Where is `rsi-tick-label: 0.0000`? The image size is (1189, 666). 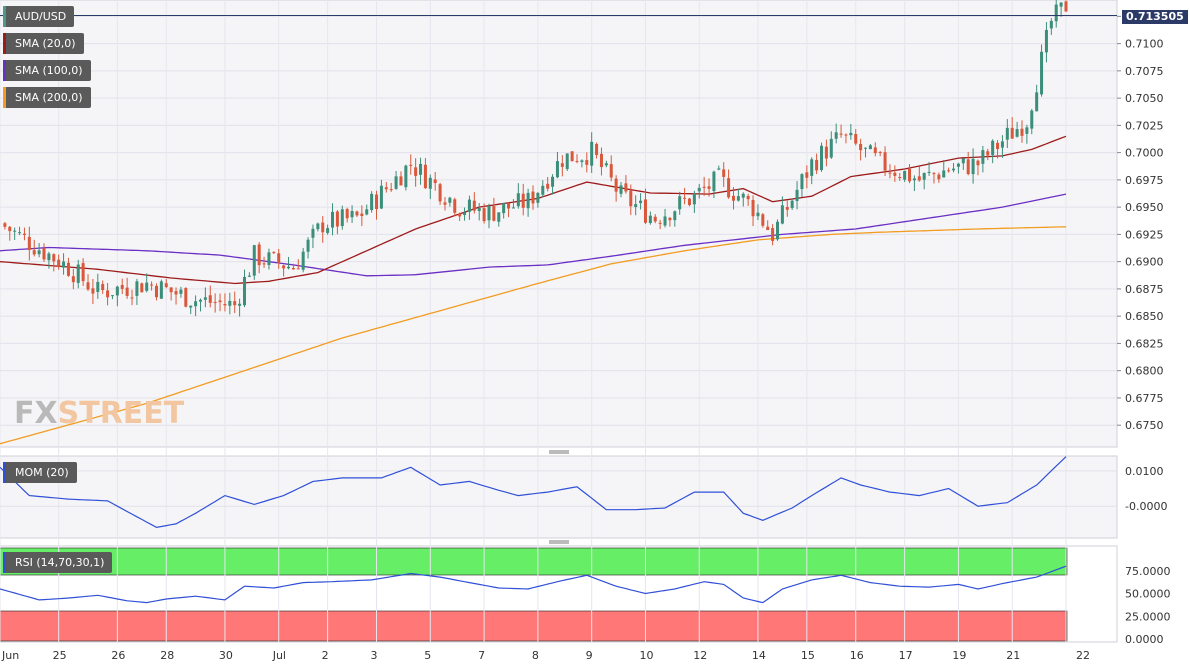
rsi-tick-label: 0.0000 is located at coordinates (1144, 639).